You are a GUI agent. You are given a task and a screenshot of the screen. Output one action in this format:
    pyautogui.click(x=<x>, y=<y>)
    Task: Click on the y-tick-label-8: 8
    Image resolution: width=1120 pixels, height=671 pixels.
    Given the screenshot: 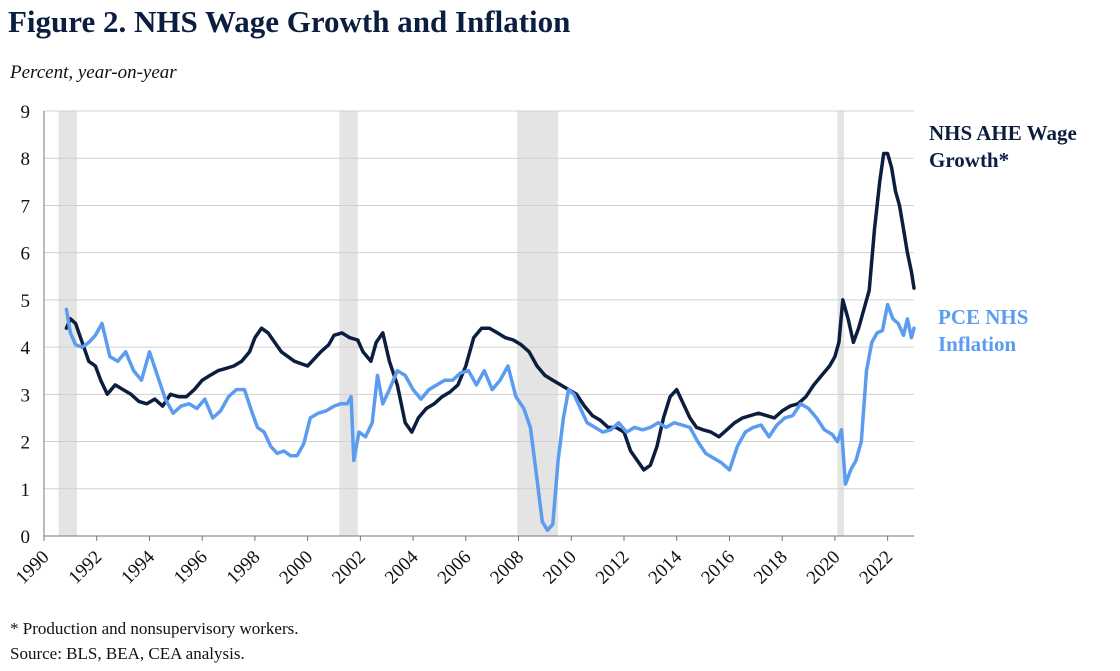 What is the action you would take?
    pyautogui.click(x=26, y=159)
    